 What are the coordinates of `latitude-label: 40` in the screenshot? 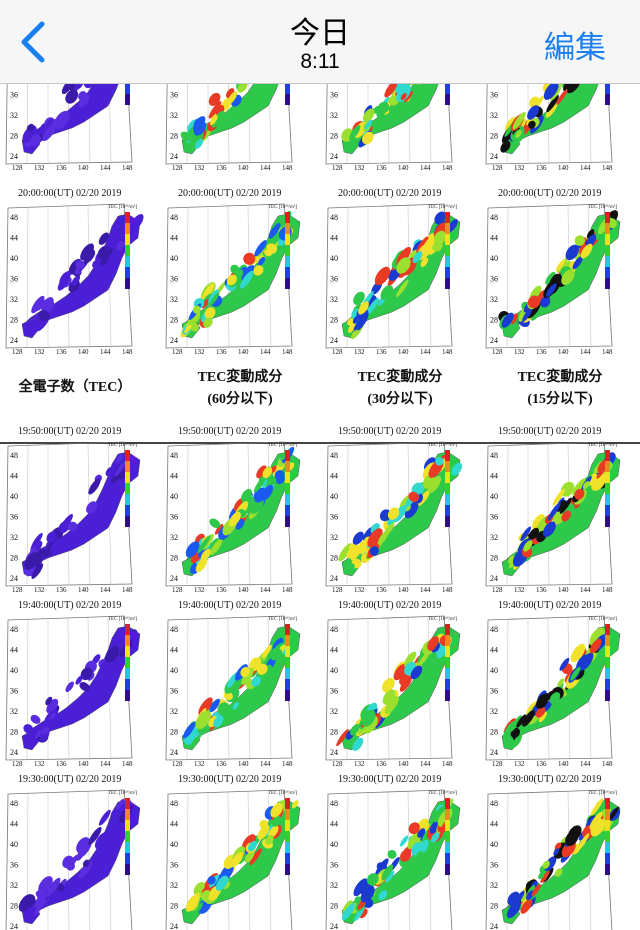 It's located at (14, 844).